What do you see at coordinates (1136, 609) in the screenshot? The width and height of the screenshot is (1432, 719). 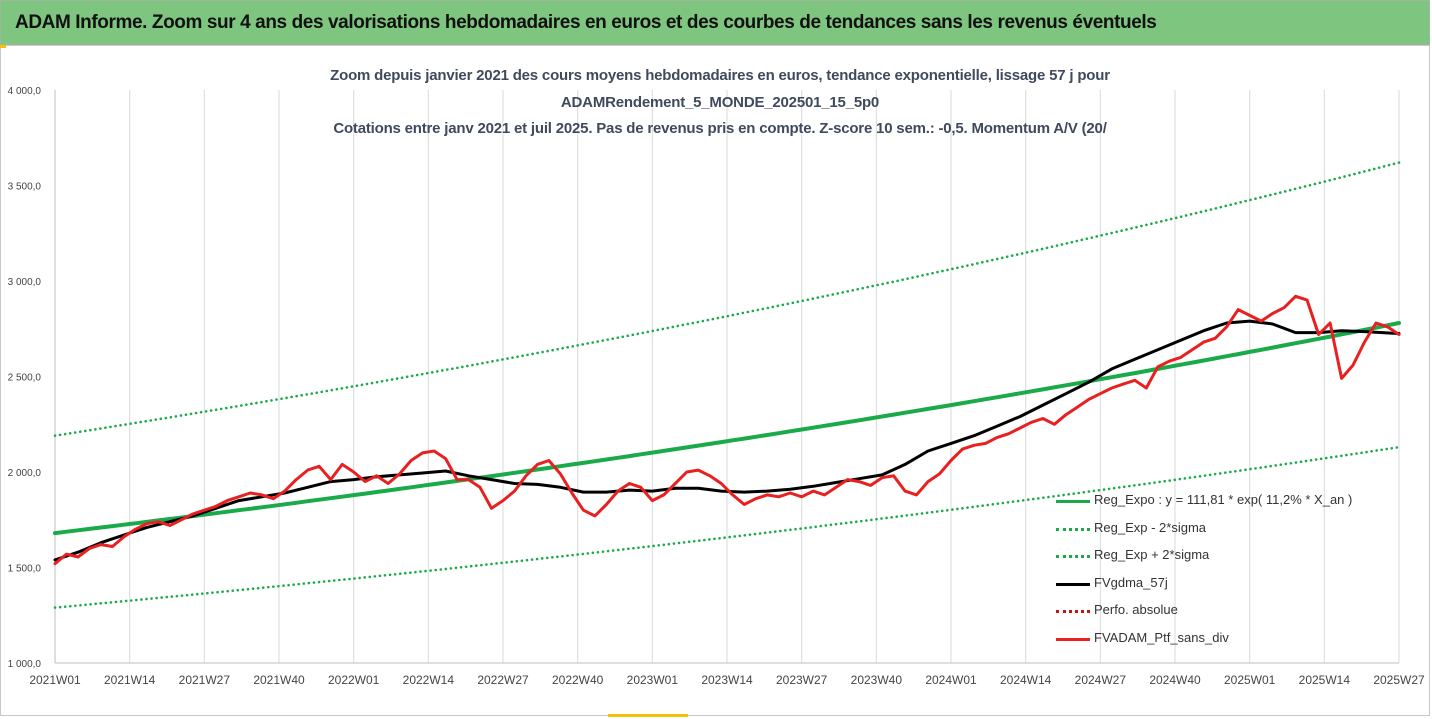 I see `legend-label: Perfo. absolue` at bounding box center [1136, 609].